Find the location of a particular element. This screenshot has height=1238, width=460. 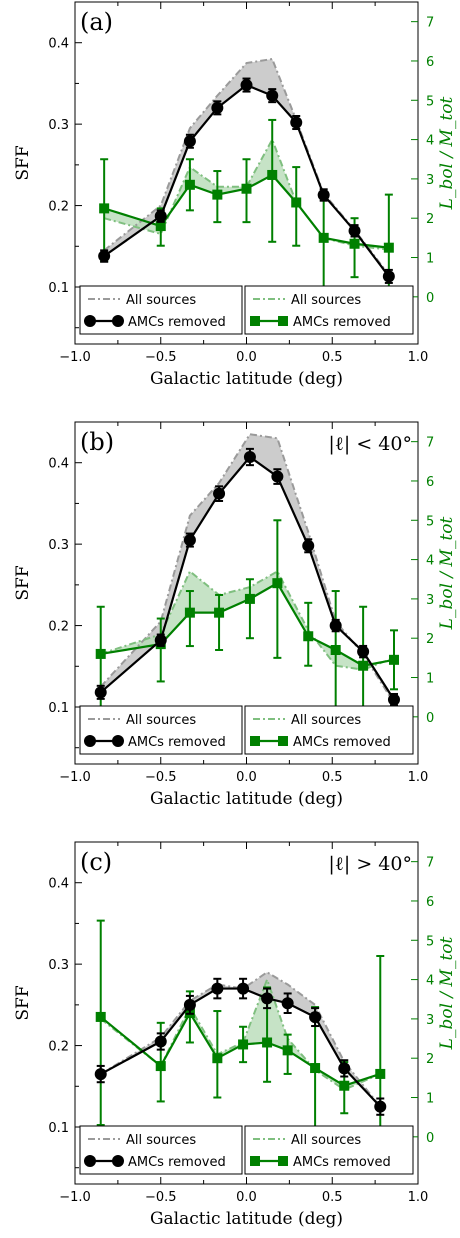

sff-all-sources-line is located at coordinates (241, 1039).